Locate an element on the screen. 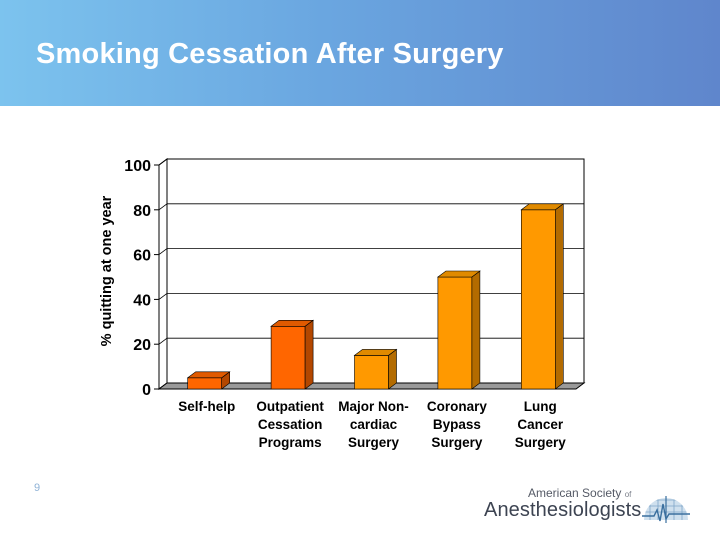 The height and width of the screenshot is (540, 720). x-tick-label-0-0: Self-help is located at coordinates (206, 406).